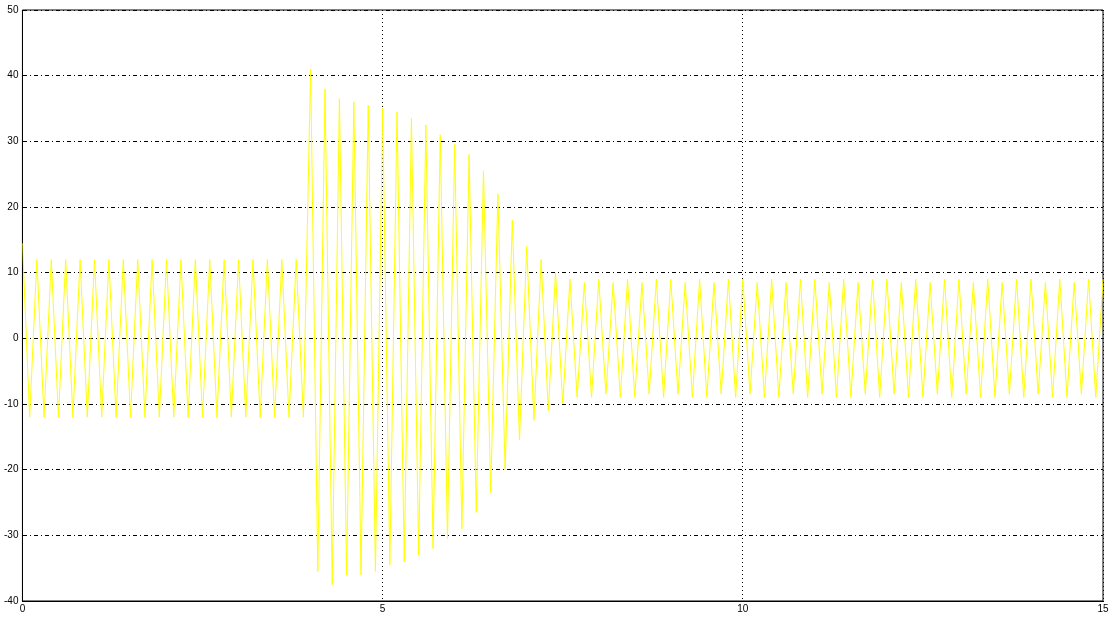 Image resolution: width=1111 pixels, height=617 pixels. I want to click on y-tick-label: -40, so click(11, 600).